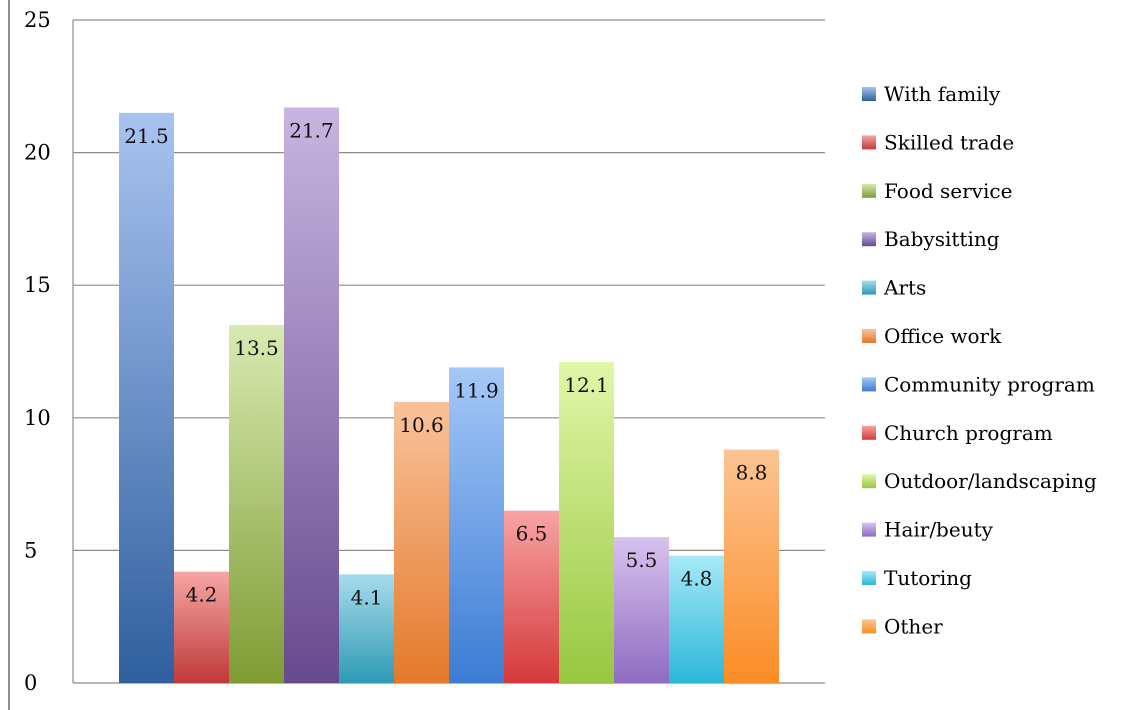 This screenshot has width=1137, height=710. I want to click on data-label-outdoor-landscaping: 12.1, so click(586, 385).